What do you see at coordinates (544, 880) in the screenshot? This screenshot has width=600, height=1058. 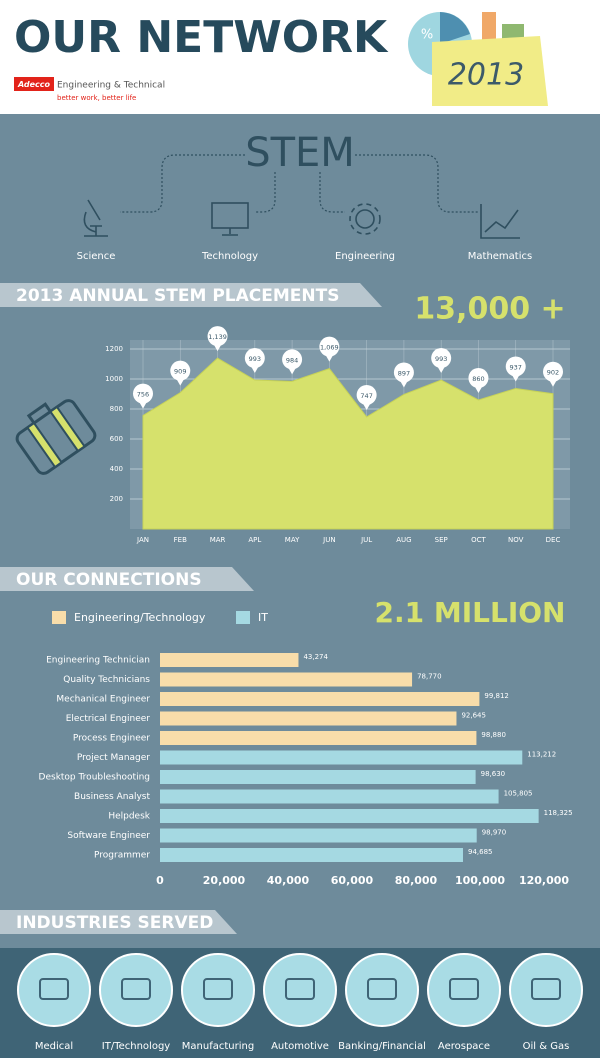 I see `x-tick-label: 120,000` at bounding box center [544, 880].